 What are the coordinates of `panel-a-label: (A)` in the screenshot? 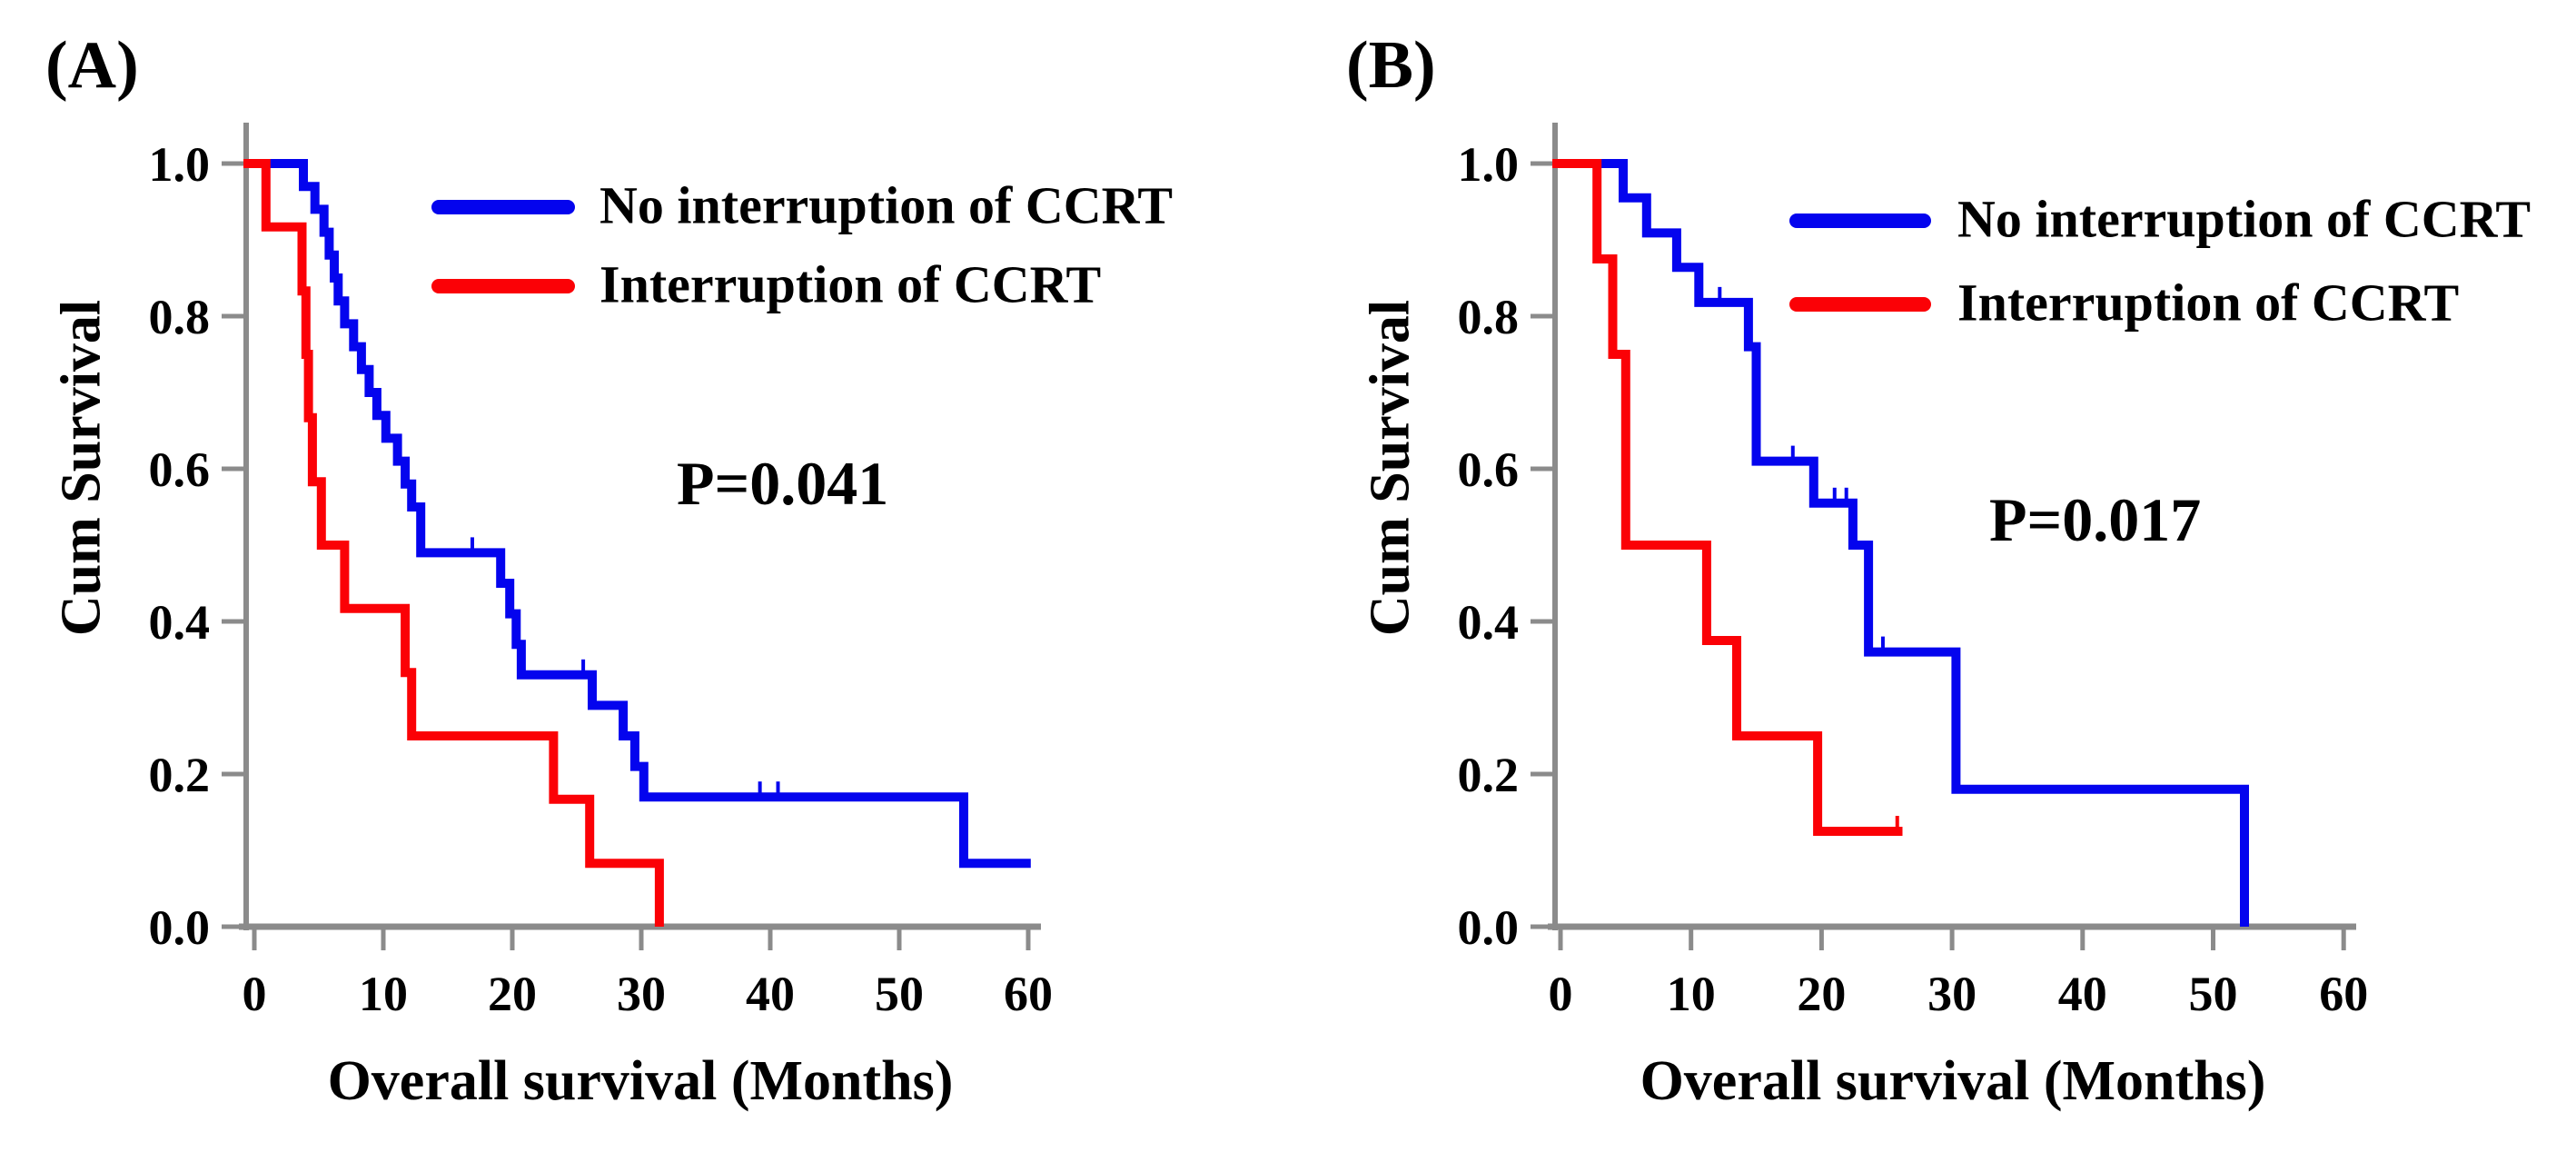 It's located at (92, 65).